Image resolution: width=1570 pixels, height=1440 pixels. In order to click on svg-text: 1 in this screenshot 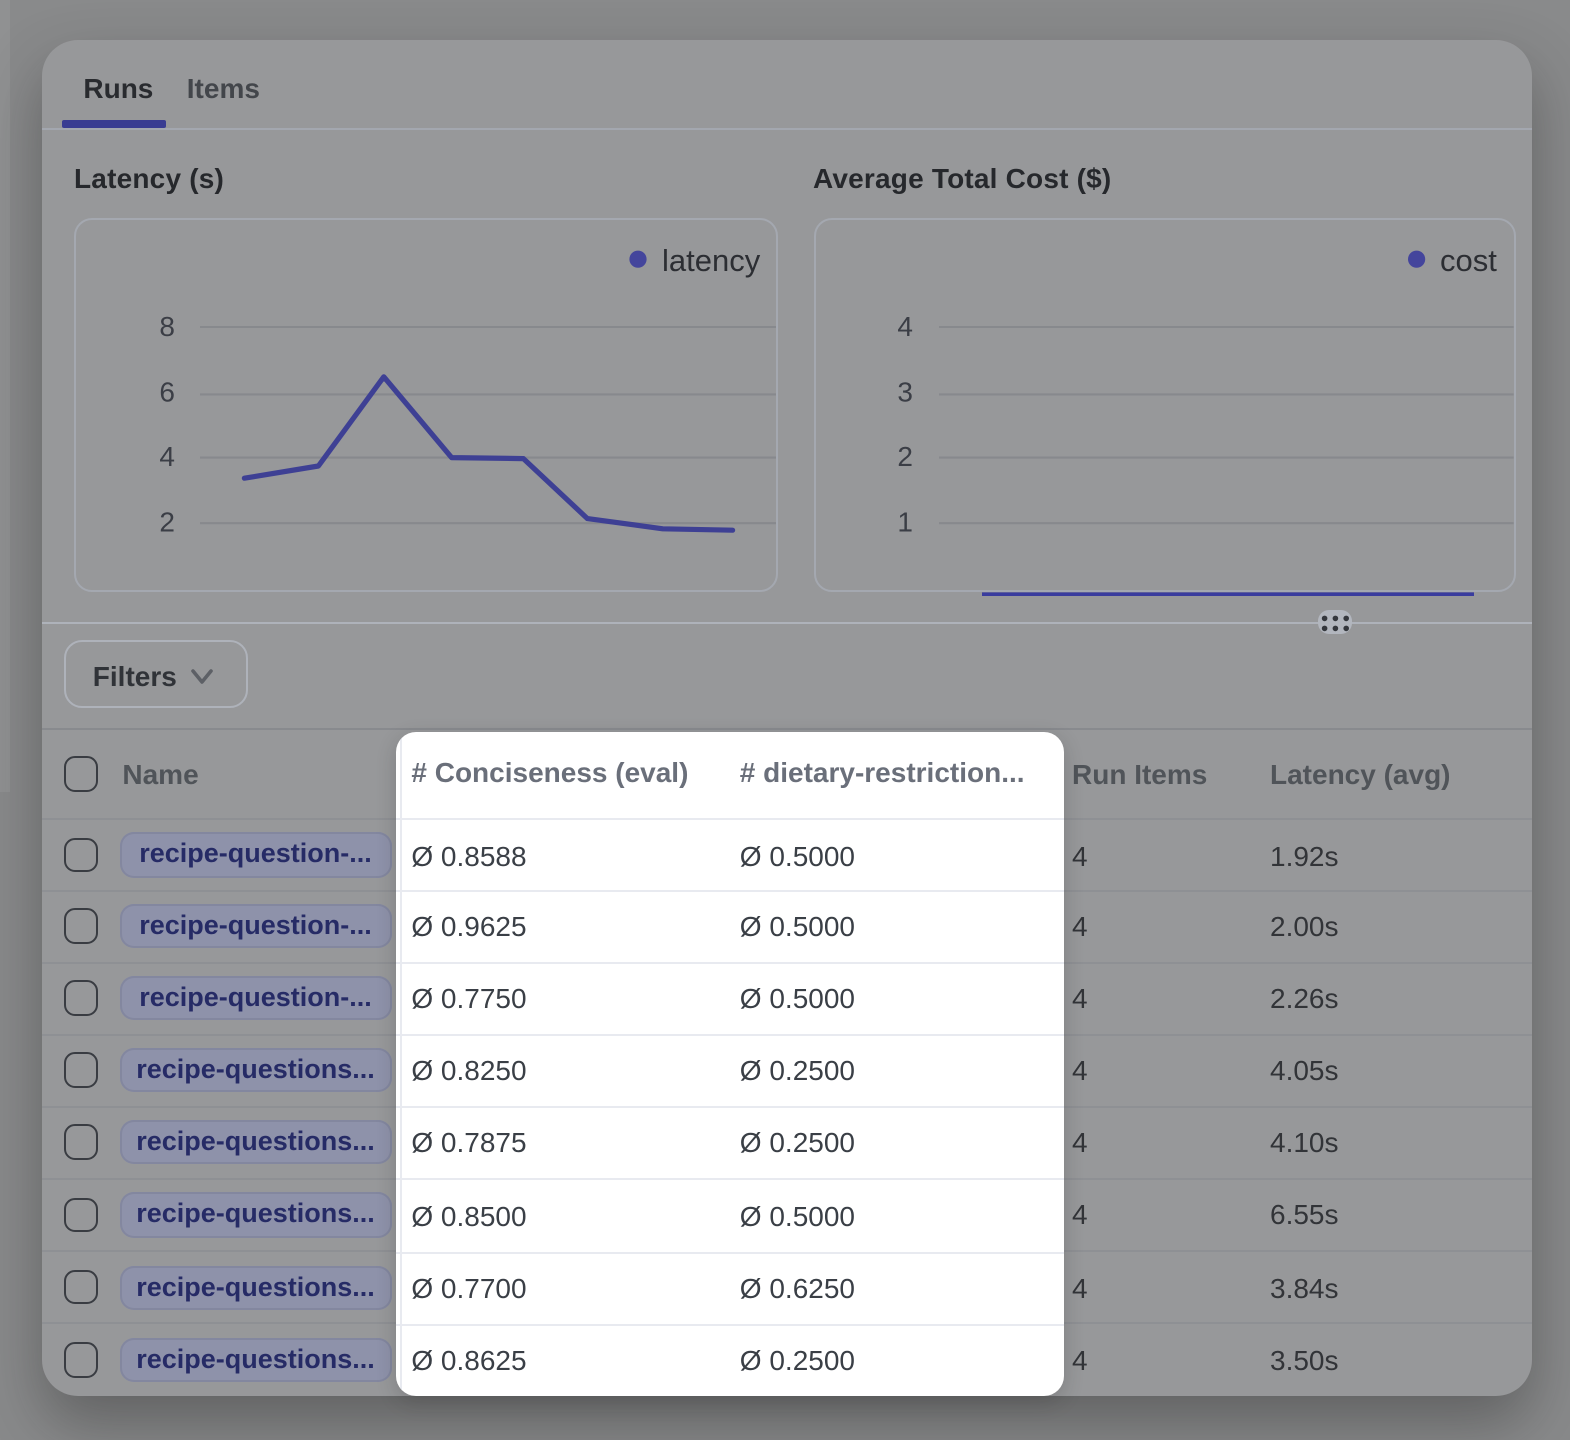, I will do `click(904, 521)`.